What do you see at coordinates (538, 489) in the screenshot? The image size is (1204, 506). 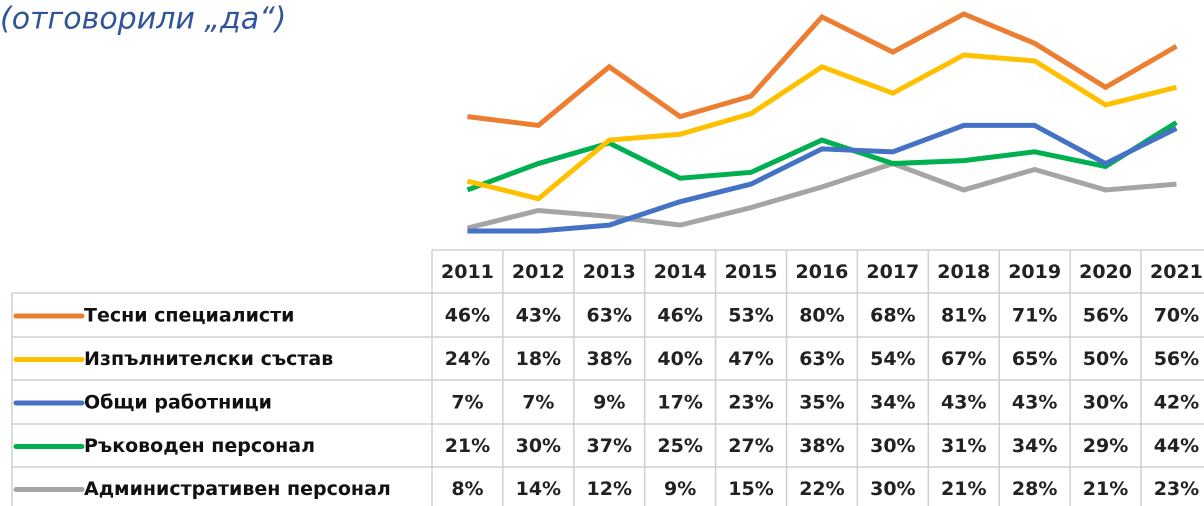 I see `data-label: 14%` at bounding box center [538, 489].